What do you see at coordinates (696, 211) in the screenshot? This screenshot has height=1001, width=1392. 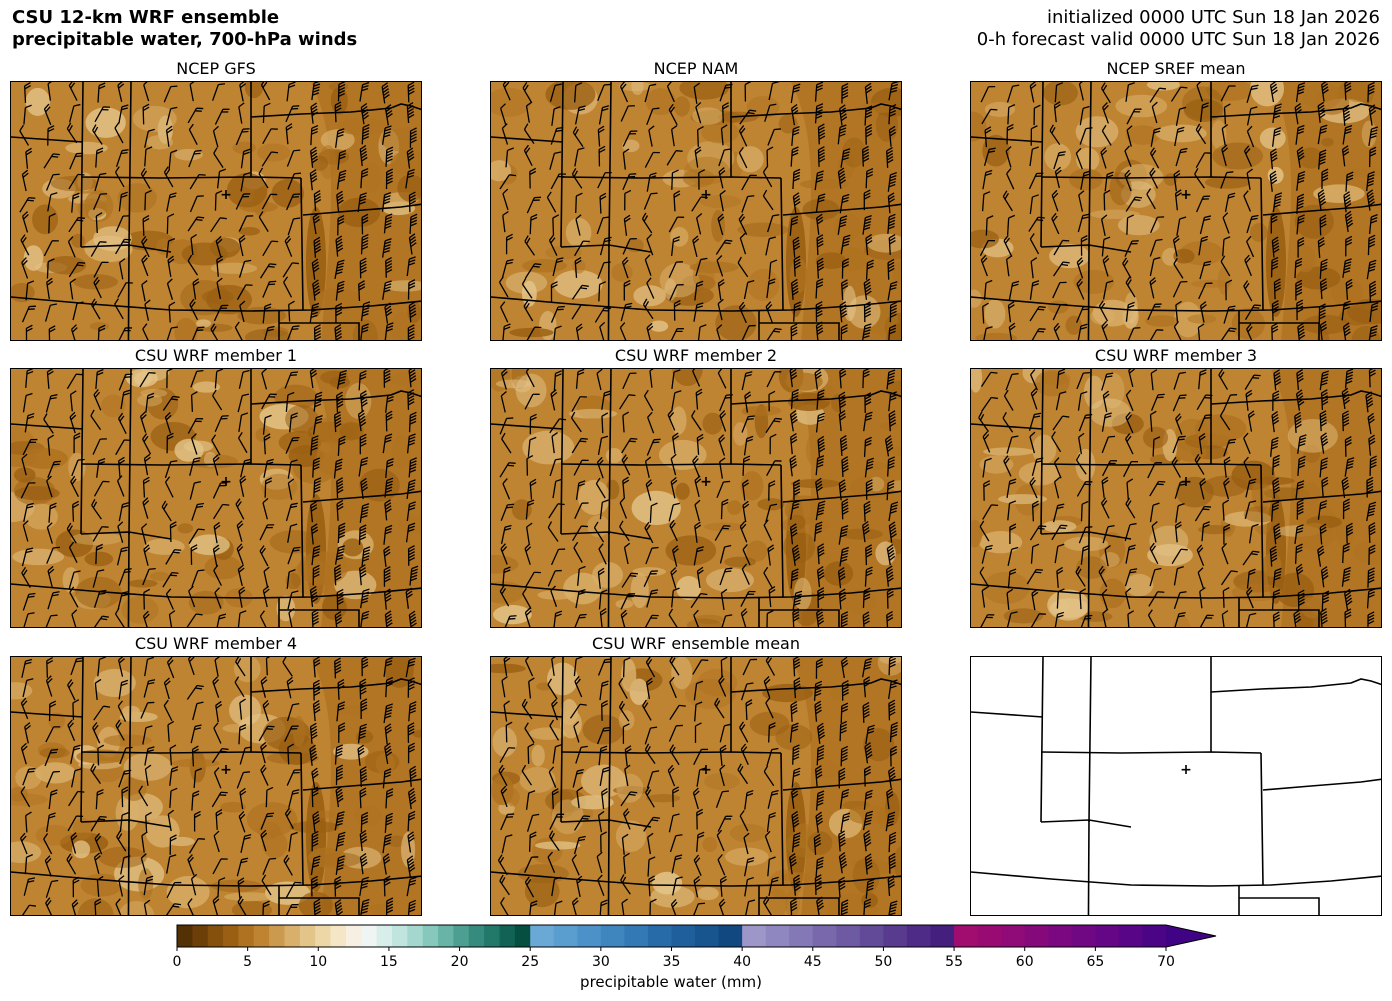 I see `map-plot: +` at bounding box center [696, 211].